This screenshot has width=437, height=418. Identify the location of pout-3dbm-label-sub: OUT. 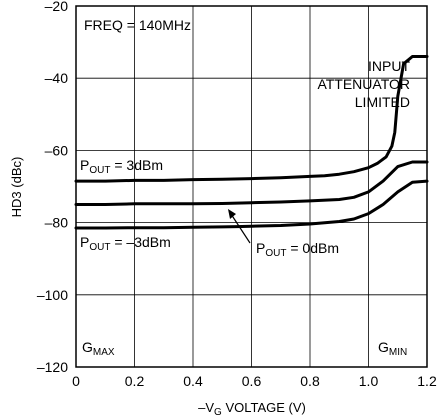
(99, 170).